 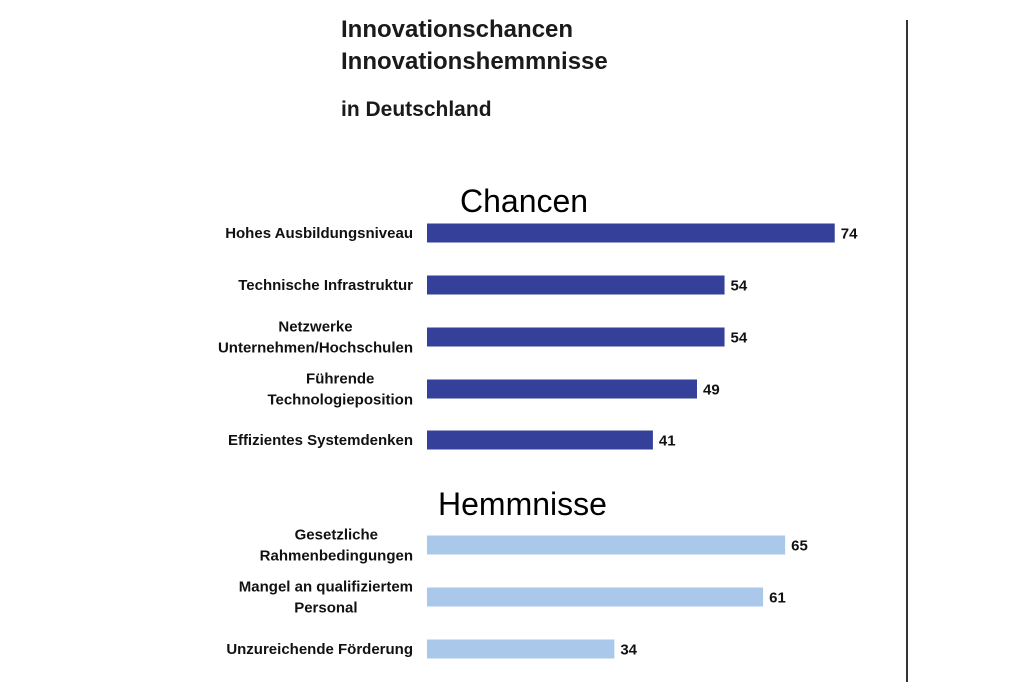 What do you see at coordinates (849, 234) in the screenshot?
I see `value-label: 74` at bounding box center [849, 234].